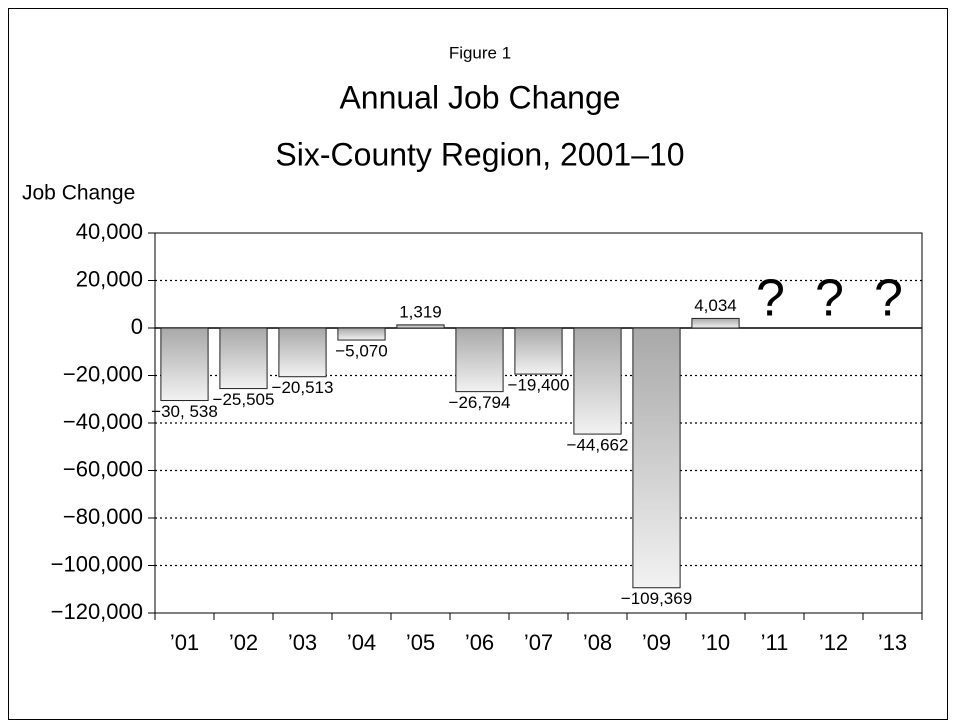 This screenshot has width=956, height=721. I want to click on chart-subtitle: Six-County Region, 2001–10, so click(479, 154).